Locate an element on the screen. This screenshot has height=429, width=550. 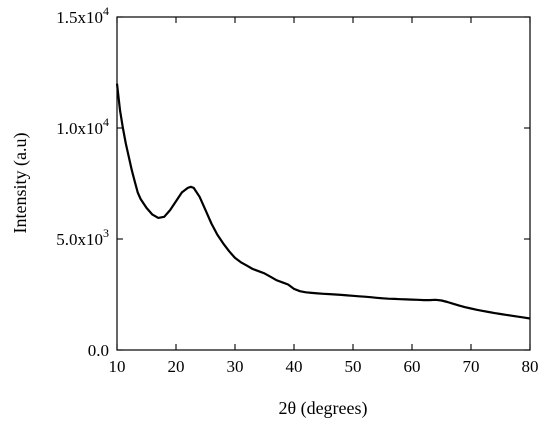
y-tick-label: 5.0x10³ is located at coordinates (82, 237).